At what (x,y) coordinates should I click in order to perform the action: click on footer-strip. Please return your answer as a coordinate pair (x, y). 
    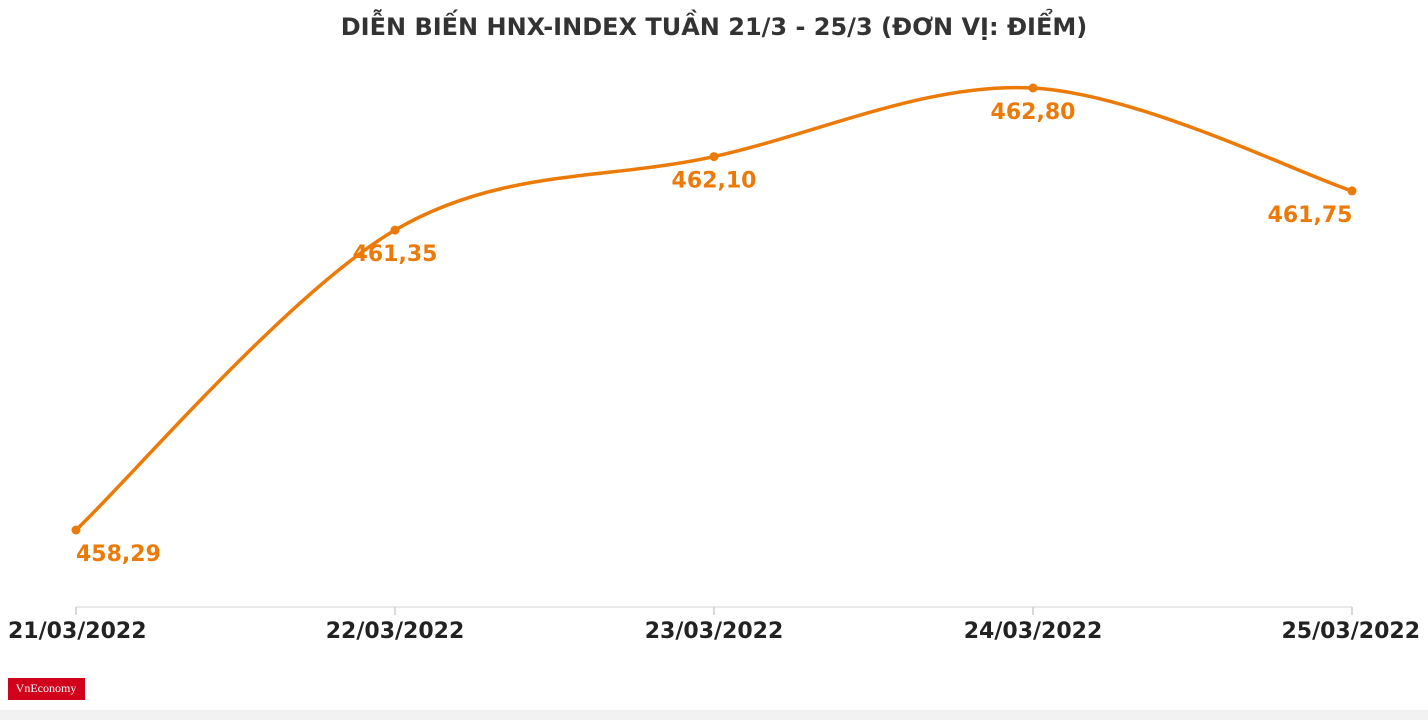
    Looking at the image, I should click on (714, 715).